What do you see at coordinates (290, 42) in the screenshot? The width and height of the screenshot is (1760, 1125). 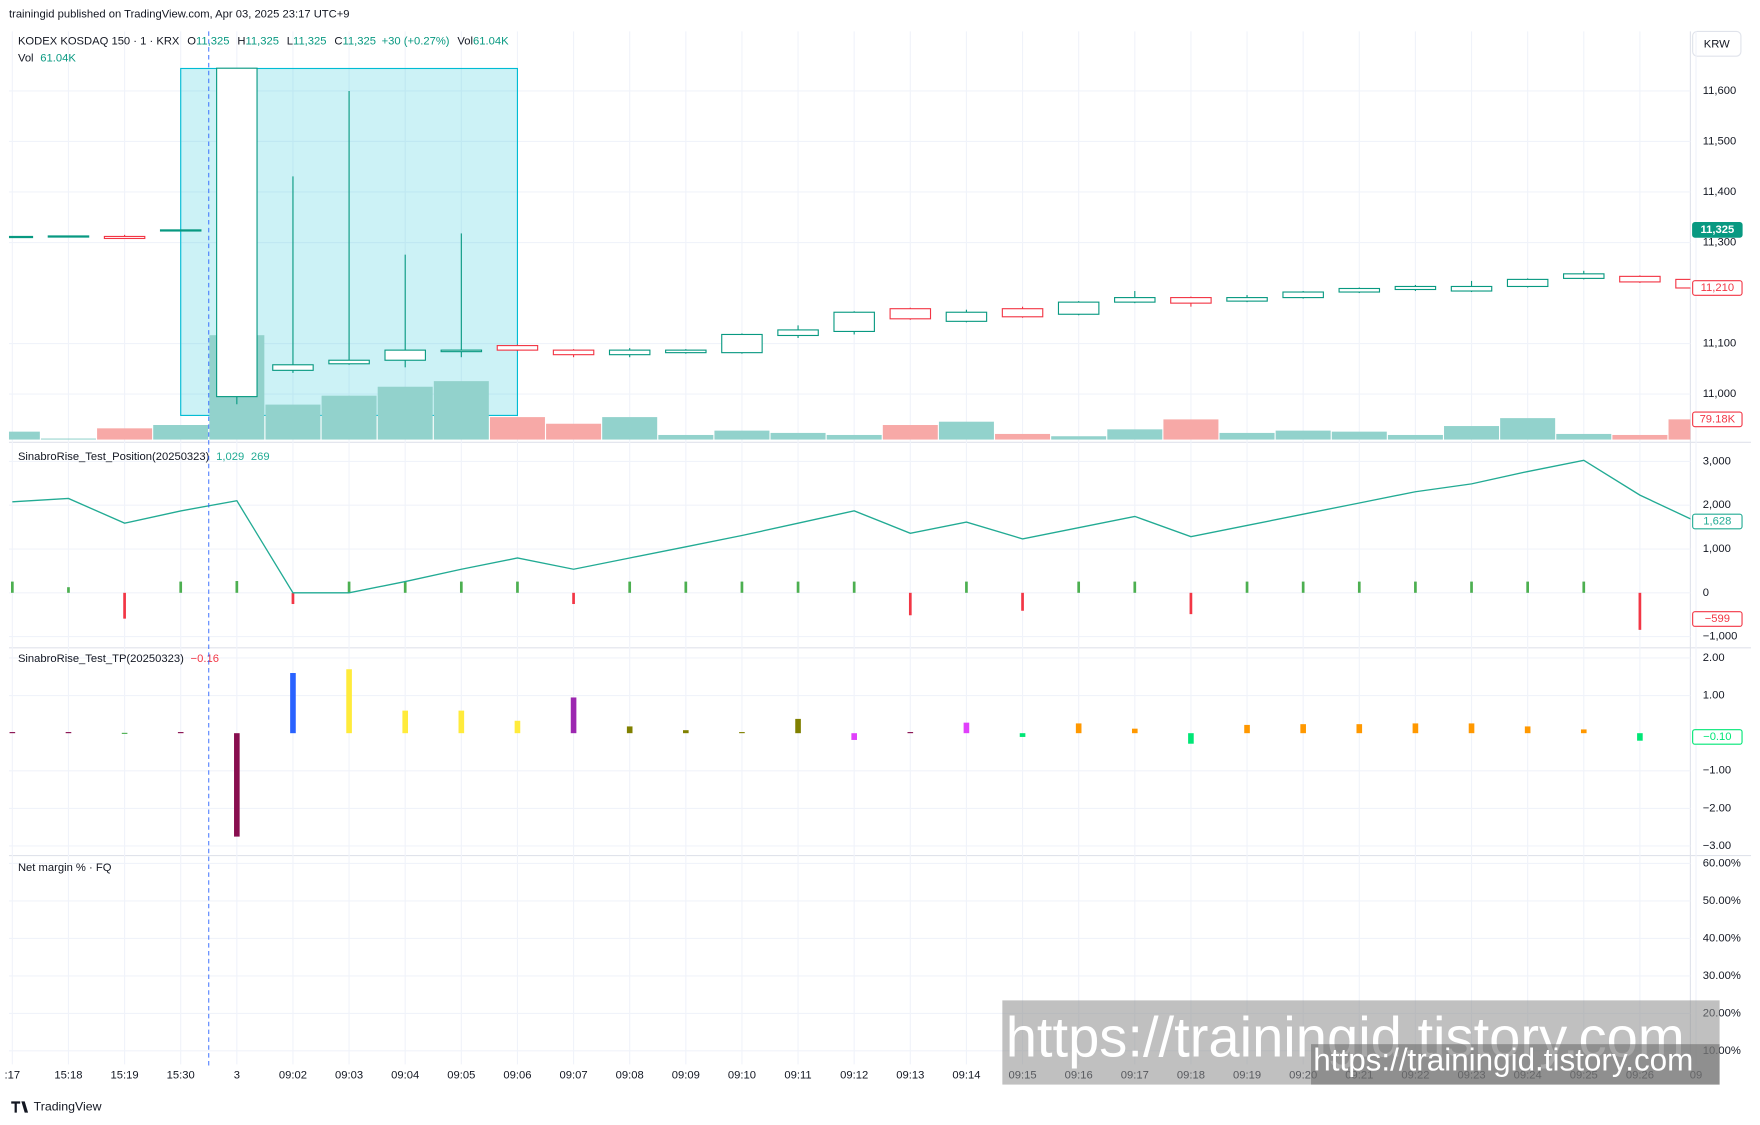 I see `ohlc-key: L` at bounding box center [290, 42].